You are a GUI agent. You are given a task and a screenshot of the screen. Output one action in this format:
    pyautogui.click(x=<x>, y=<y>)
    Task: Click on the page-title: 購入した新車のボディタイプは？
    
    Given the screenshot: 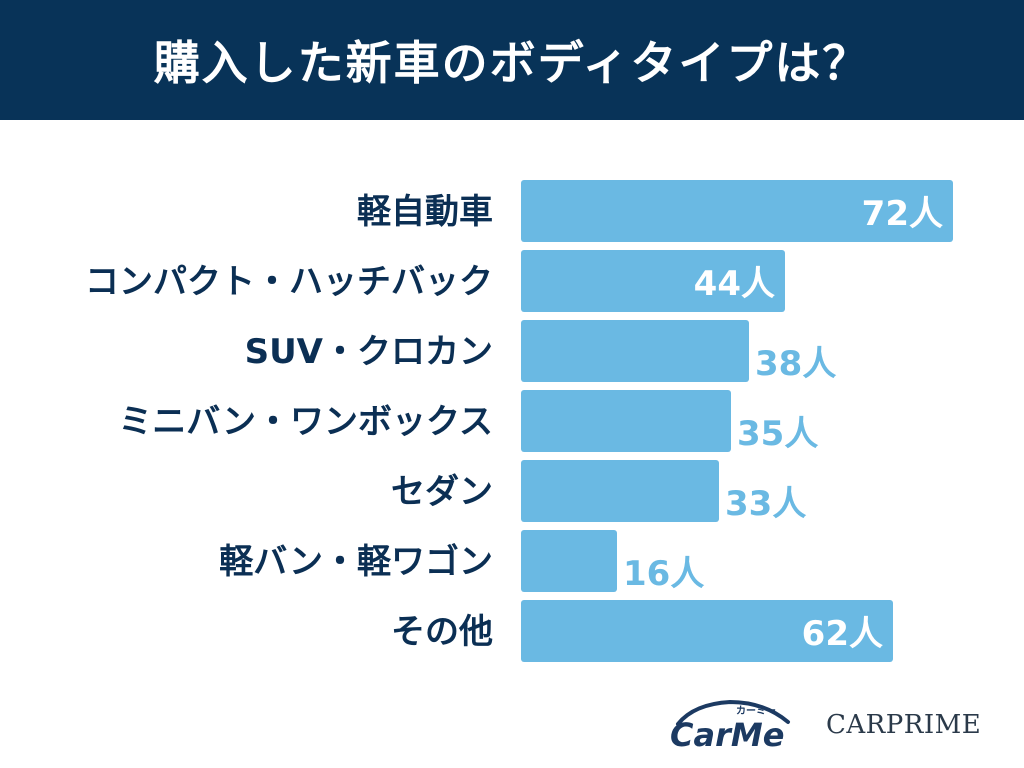 What is the action you would take?
    pyautogui.click(x=512, y=63)
    